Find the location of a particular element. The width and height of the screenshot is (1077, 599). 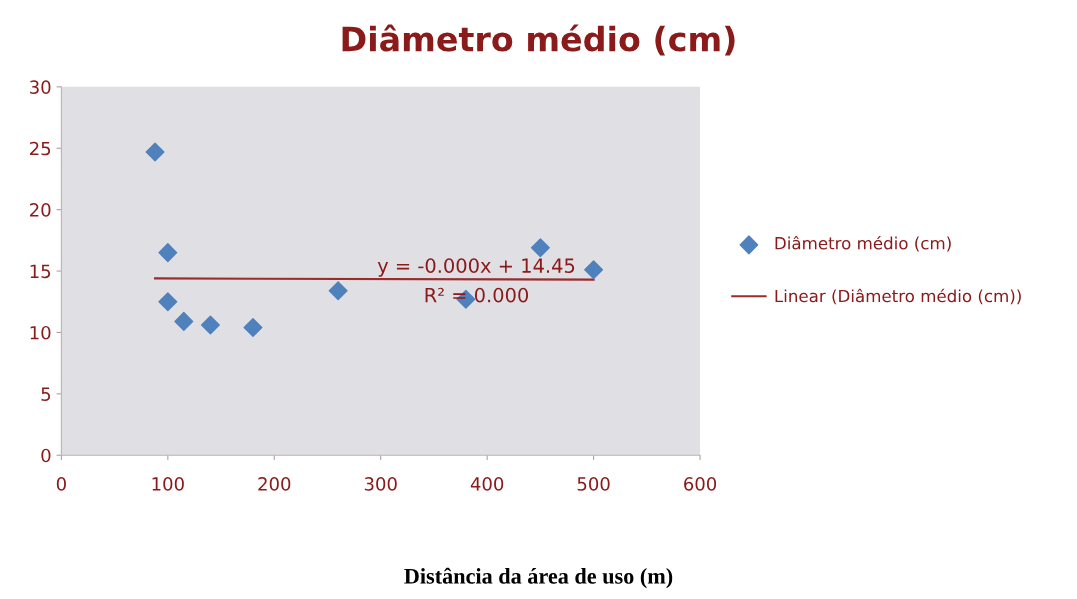

annotation: y = -0.000x + 14.45 is located at coordinates (476, 267).